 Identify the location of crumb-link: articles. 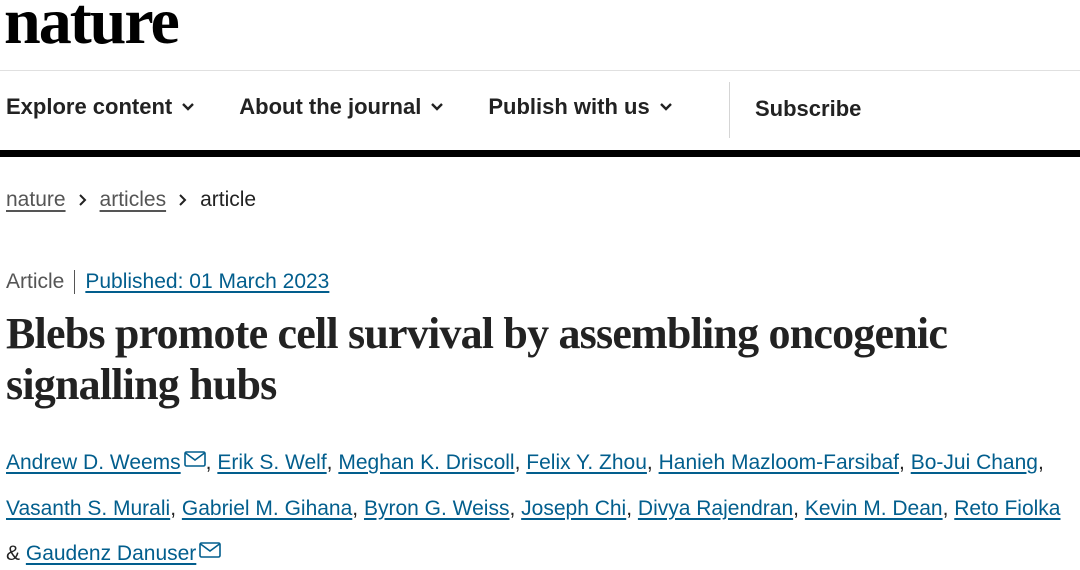
(133, 199).